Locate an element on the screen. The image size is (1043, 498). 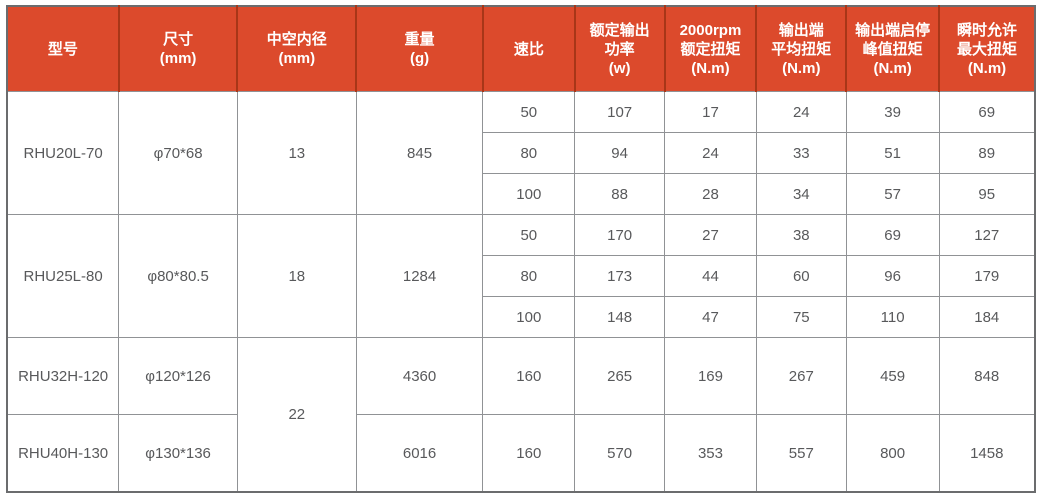
header-line: (g) is located at coordinates (419, 58).